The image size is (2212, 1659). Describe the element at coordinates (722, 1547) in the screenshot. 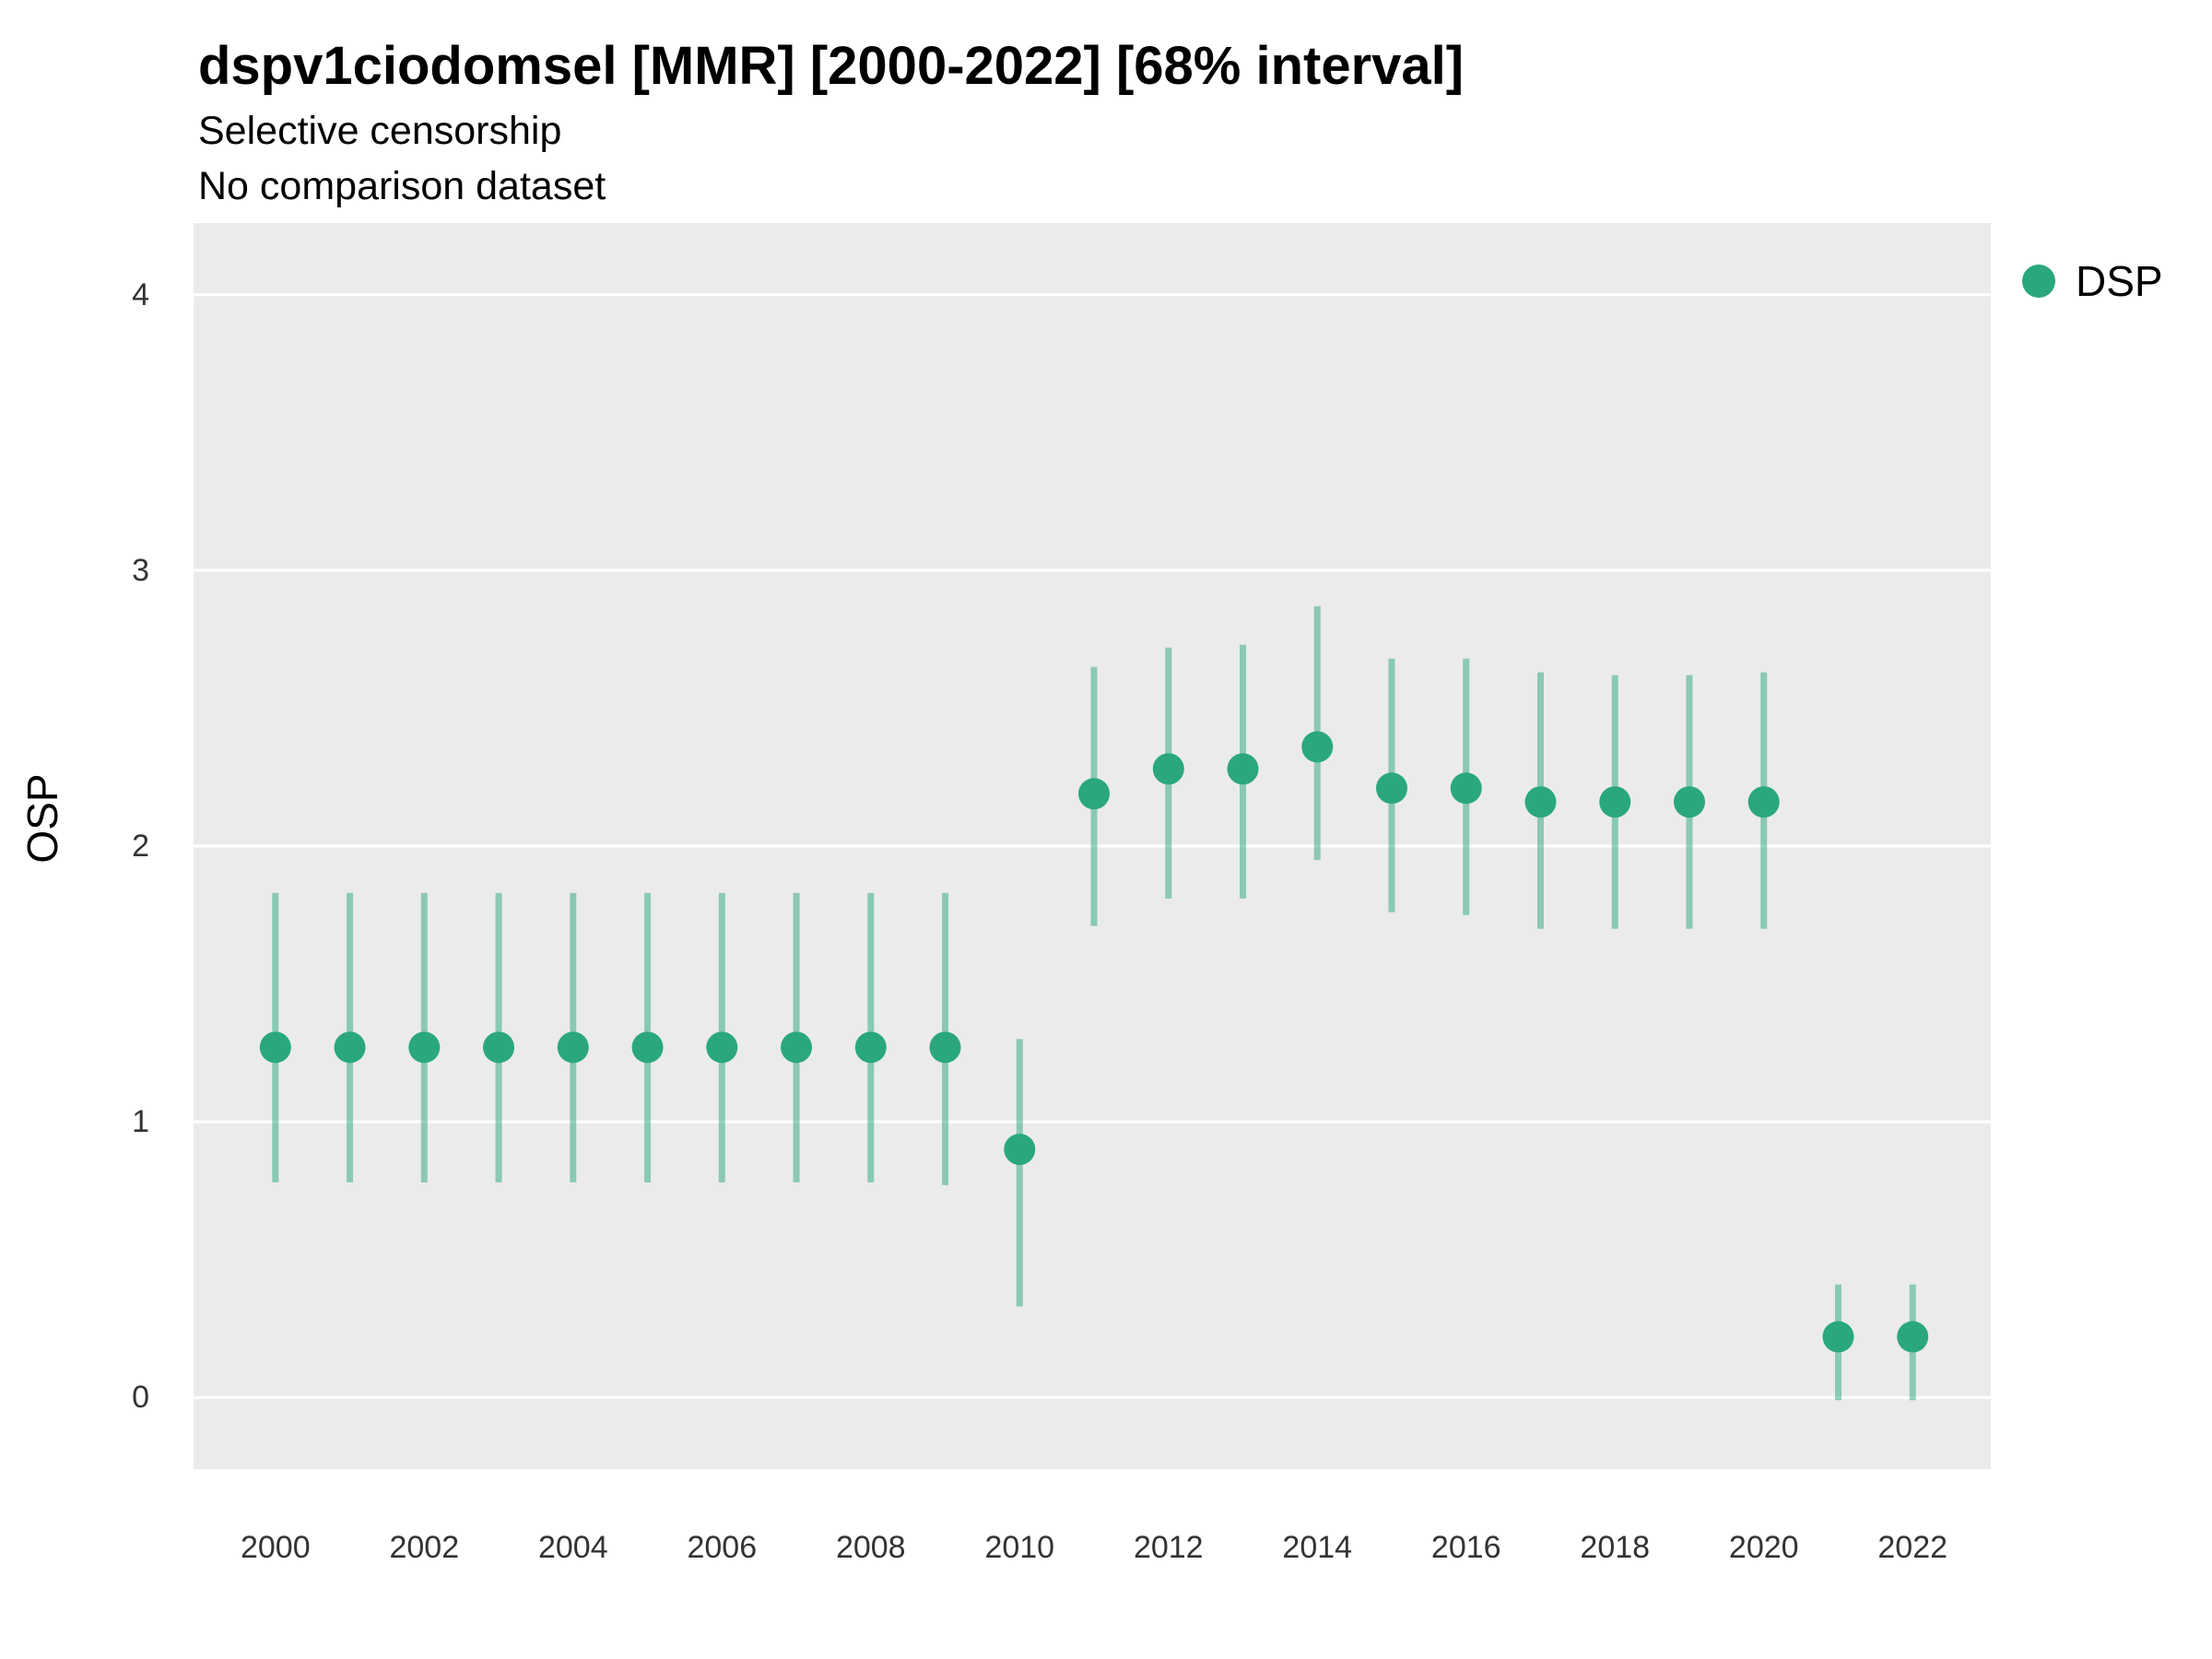

I see `x-tick-label: 2006` at that location.